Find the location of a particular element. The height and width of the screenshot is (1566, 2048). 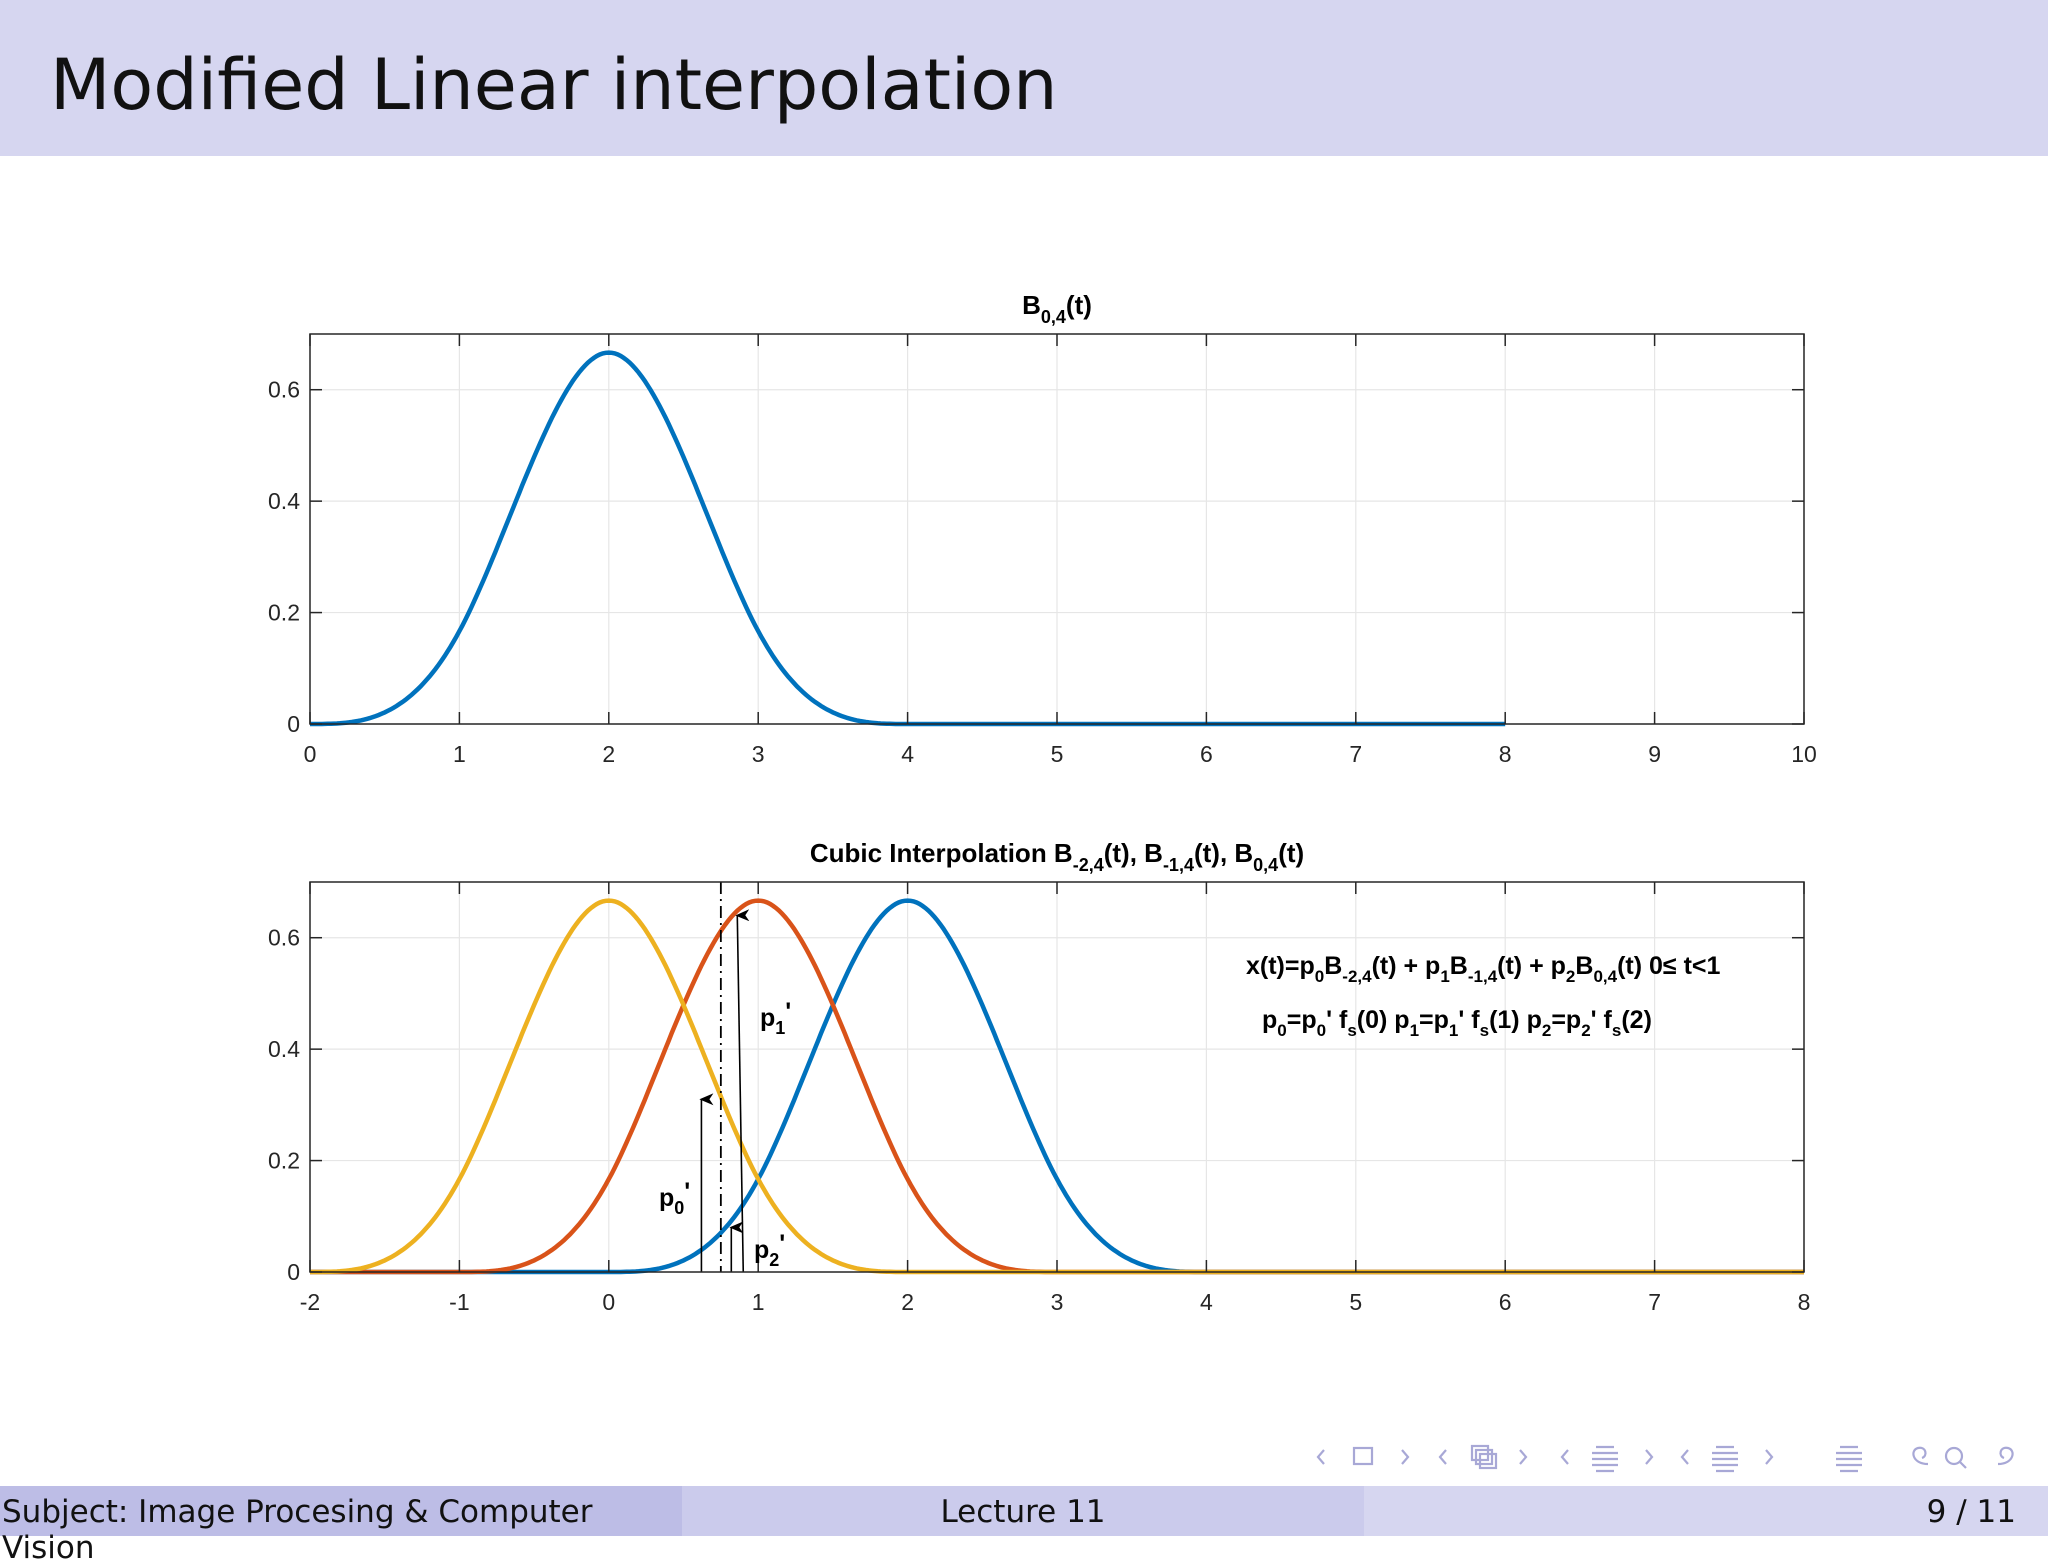

x-tick-label: -2 is located at coordinates (310, 1302).